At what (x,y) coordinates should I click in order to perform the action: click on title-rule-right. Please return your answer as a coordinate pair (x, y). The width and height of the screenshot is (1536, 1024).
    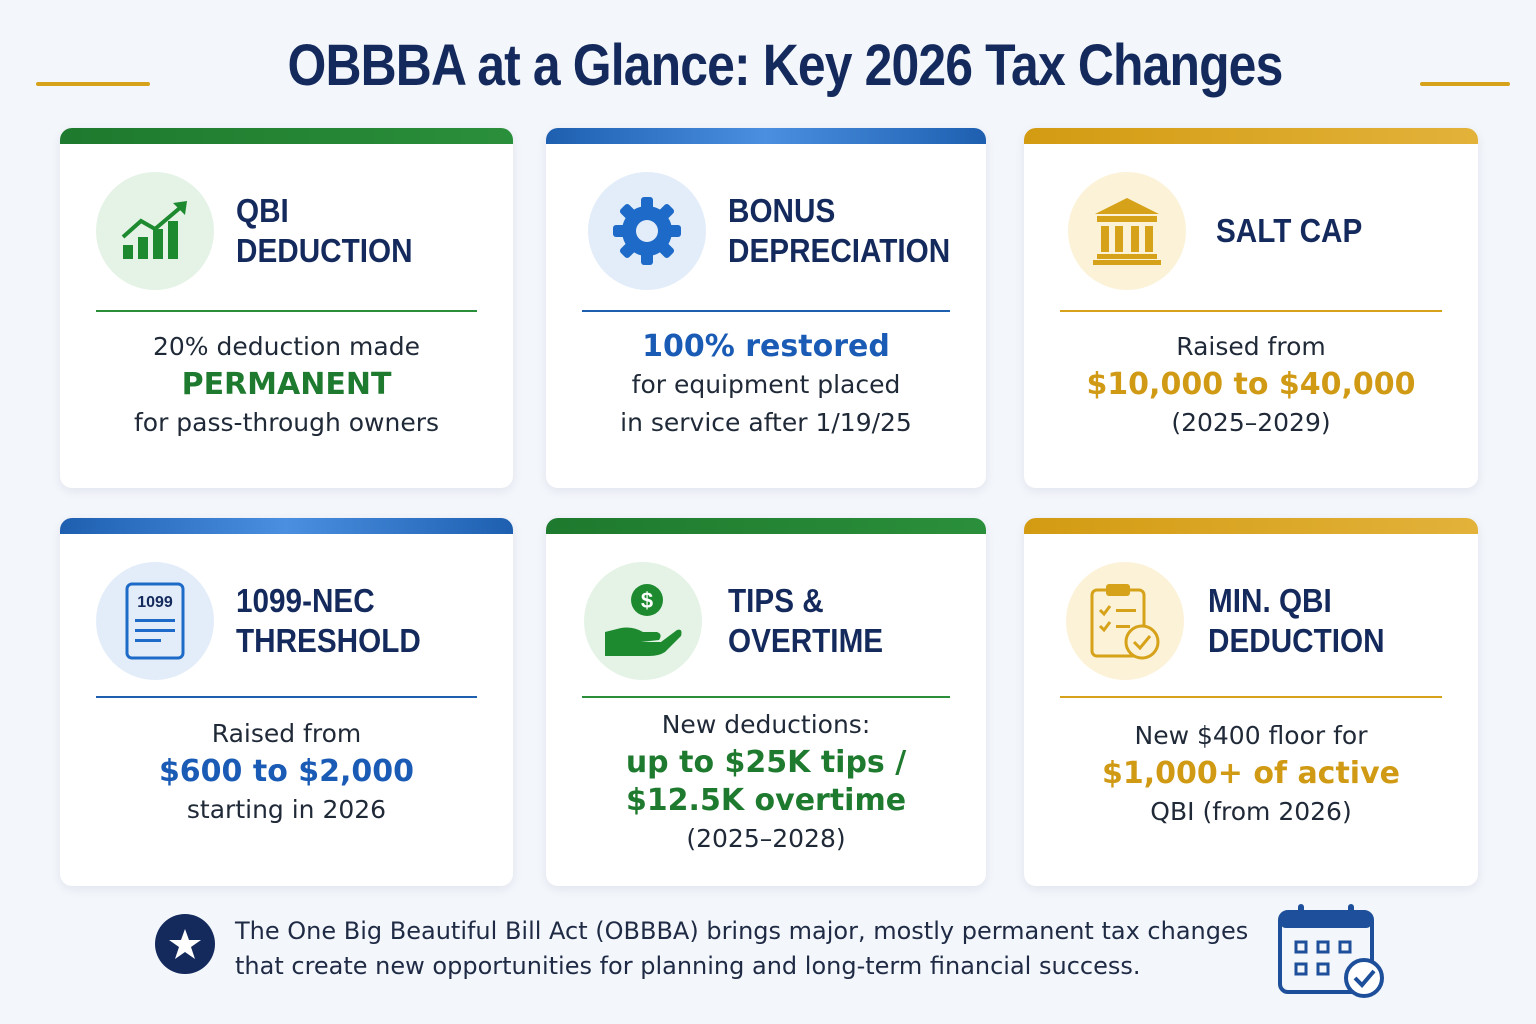
    Looking at the image, I should click on (1465, 84).